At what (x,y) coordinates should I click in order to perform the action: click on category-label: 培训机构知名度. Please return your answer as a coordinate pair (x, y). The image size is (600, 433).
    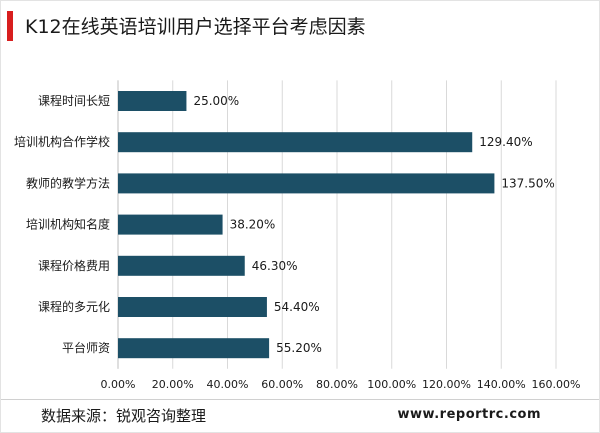
    Looking at the image, I should click on (68, 224).